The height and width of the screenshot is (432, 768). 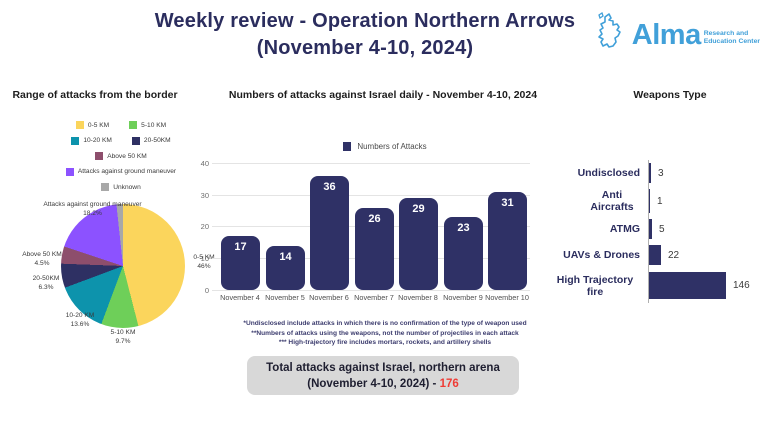 I want to click on bar-november-7: 26, so click(x=374, y=248).